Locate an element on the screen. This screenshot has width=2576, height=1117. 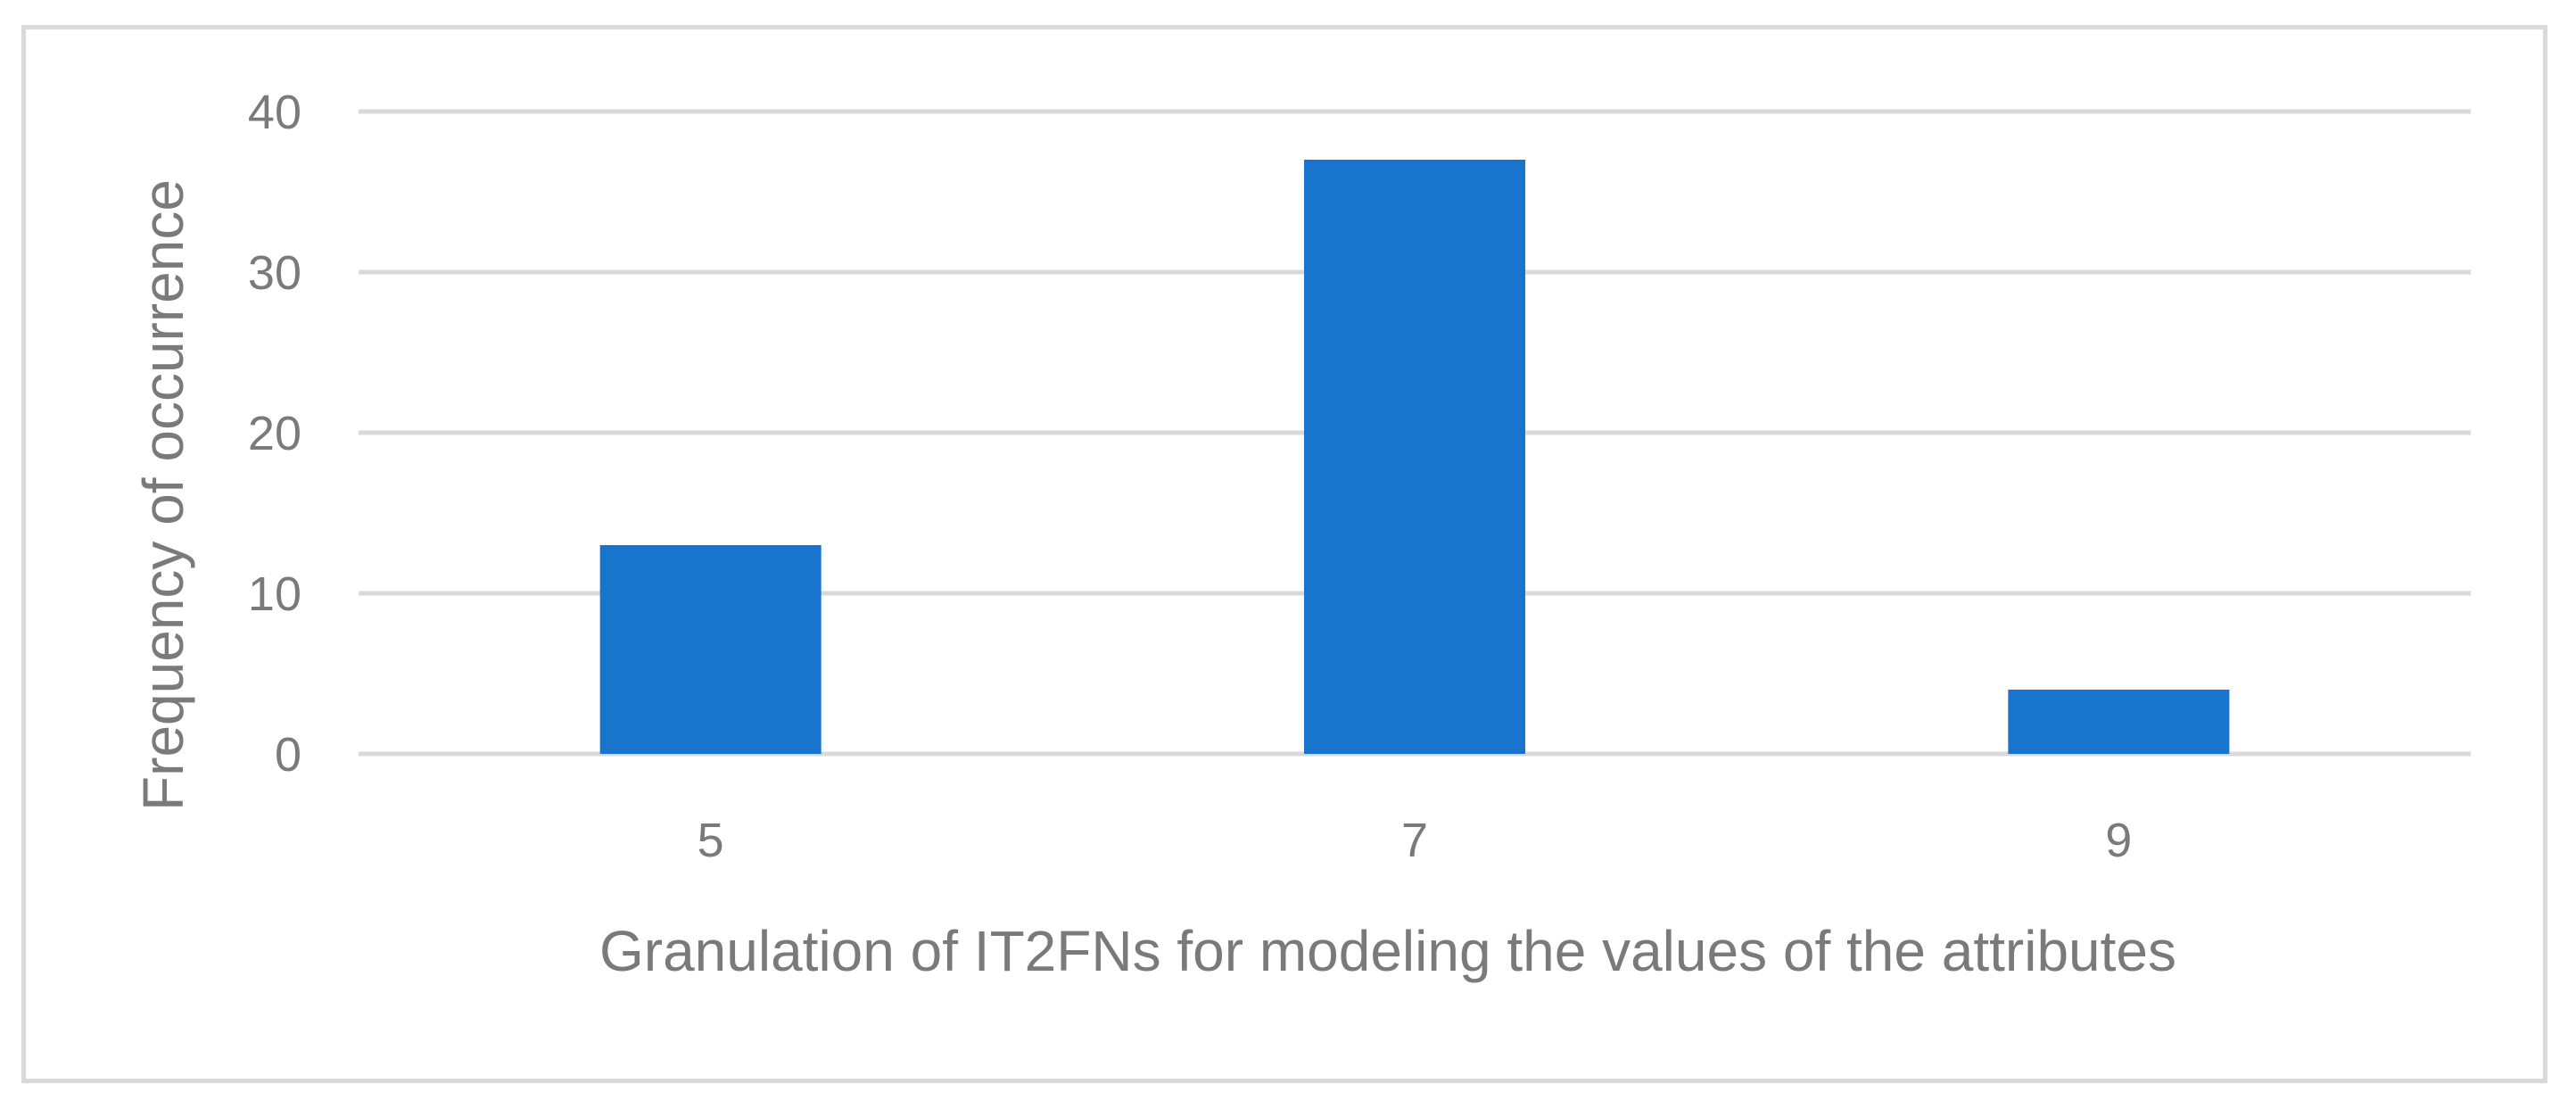
x-tick-label: 5 is located at coordinates (711, 840).